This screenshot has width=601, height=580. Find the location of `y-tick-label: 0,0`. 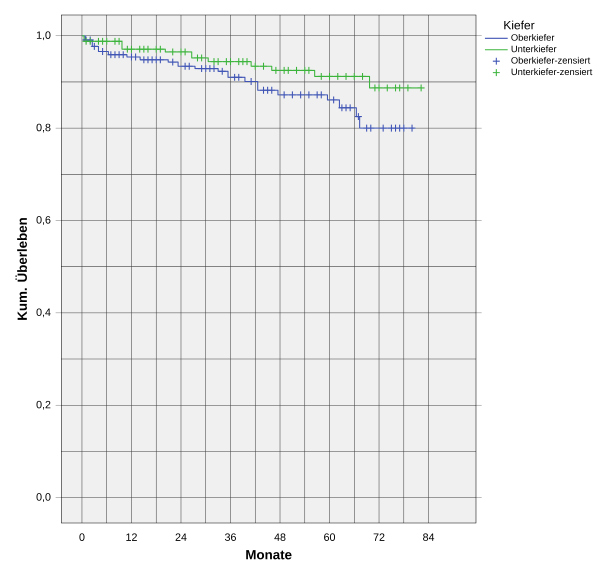

y-tick-label: 0,0 is located at coordinates (43, 497).